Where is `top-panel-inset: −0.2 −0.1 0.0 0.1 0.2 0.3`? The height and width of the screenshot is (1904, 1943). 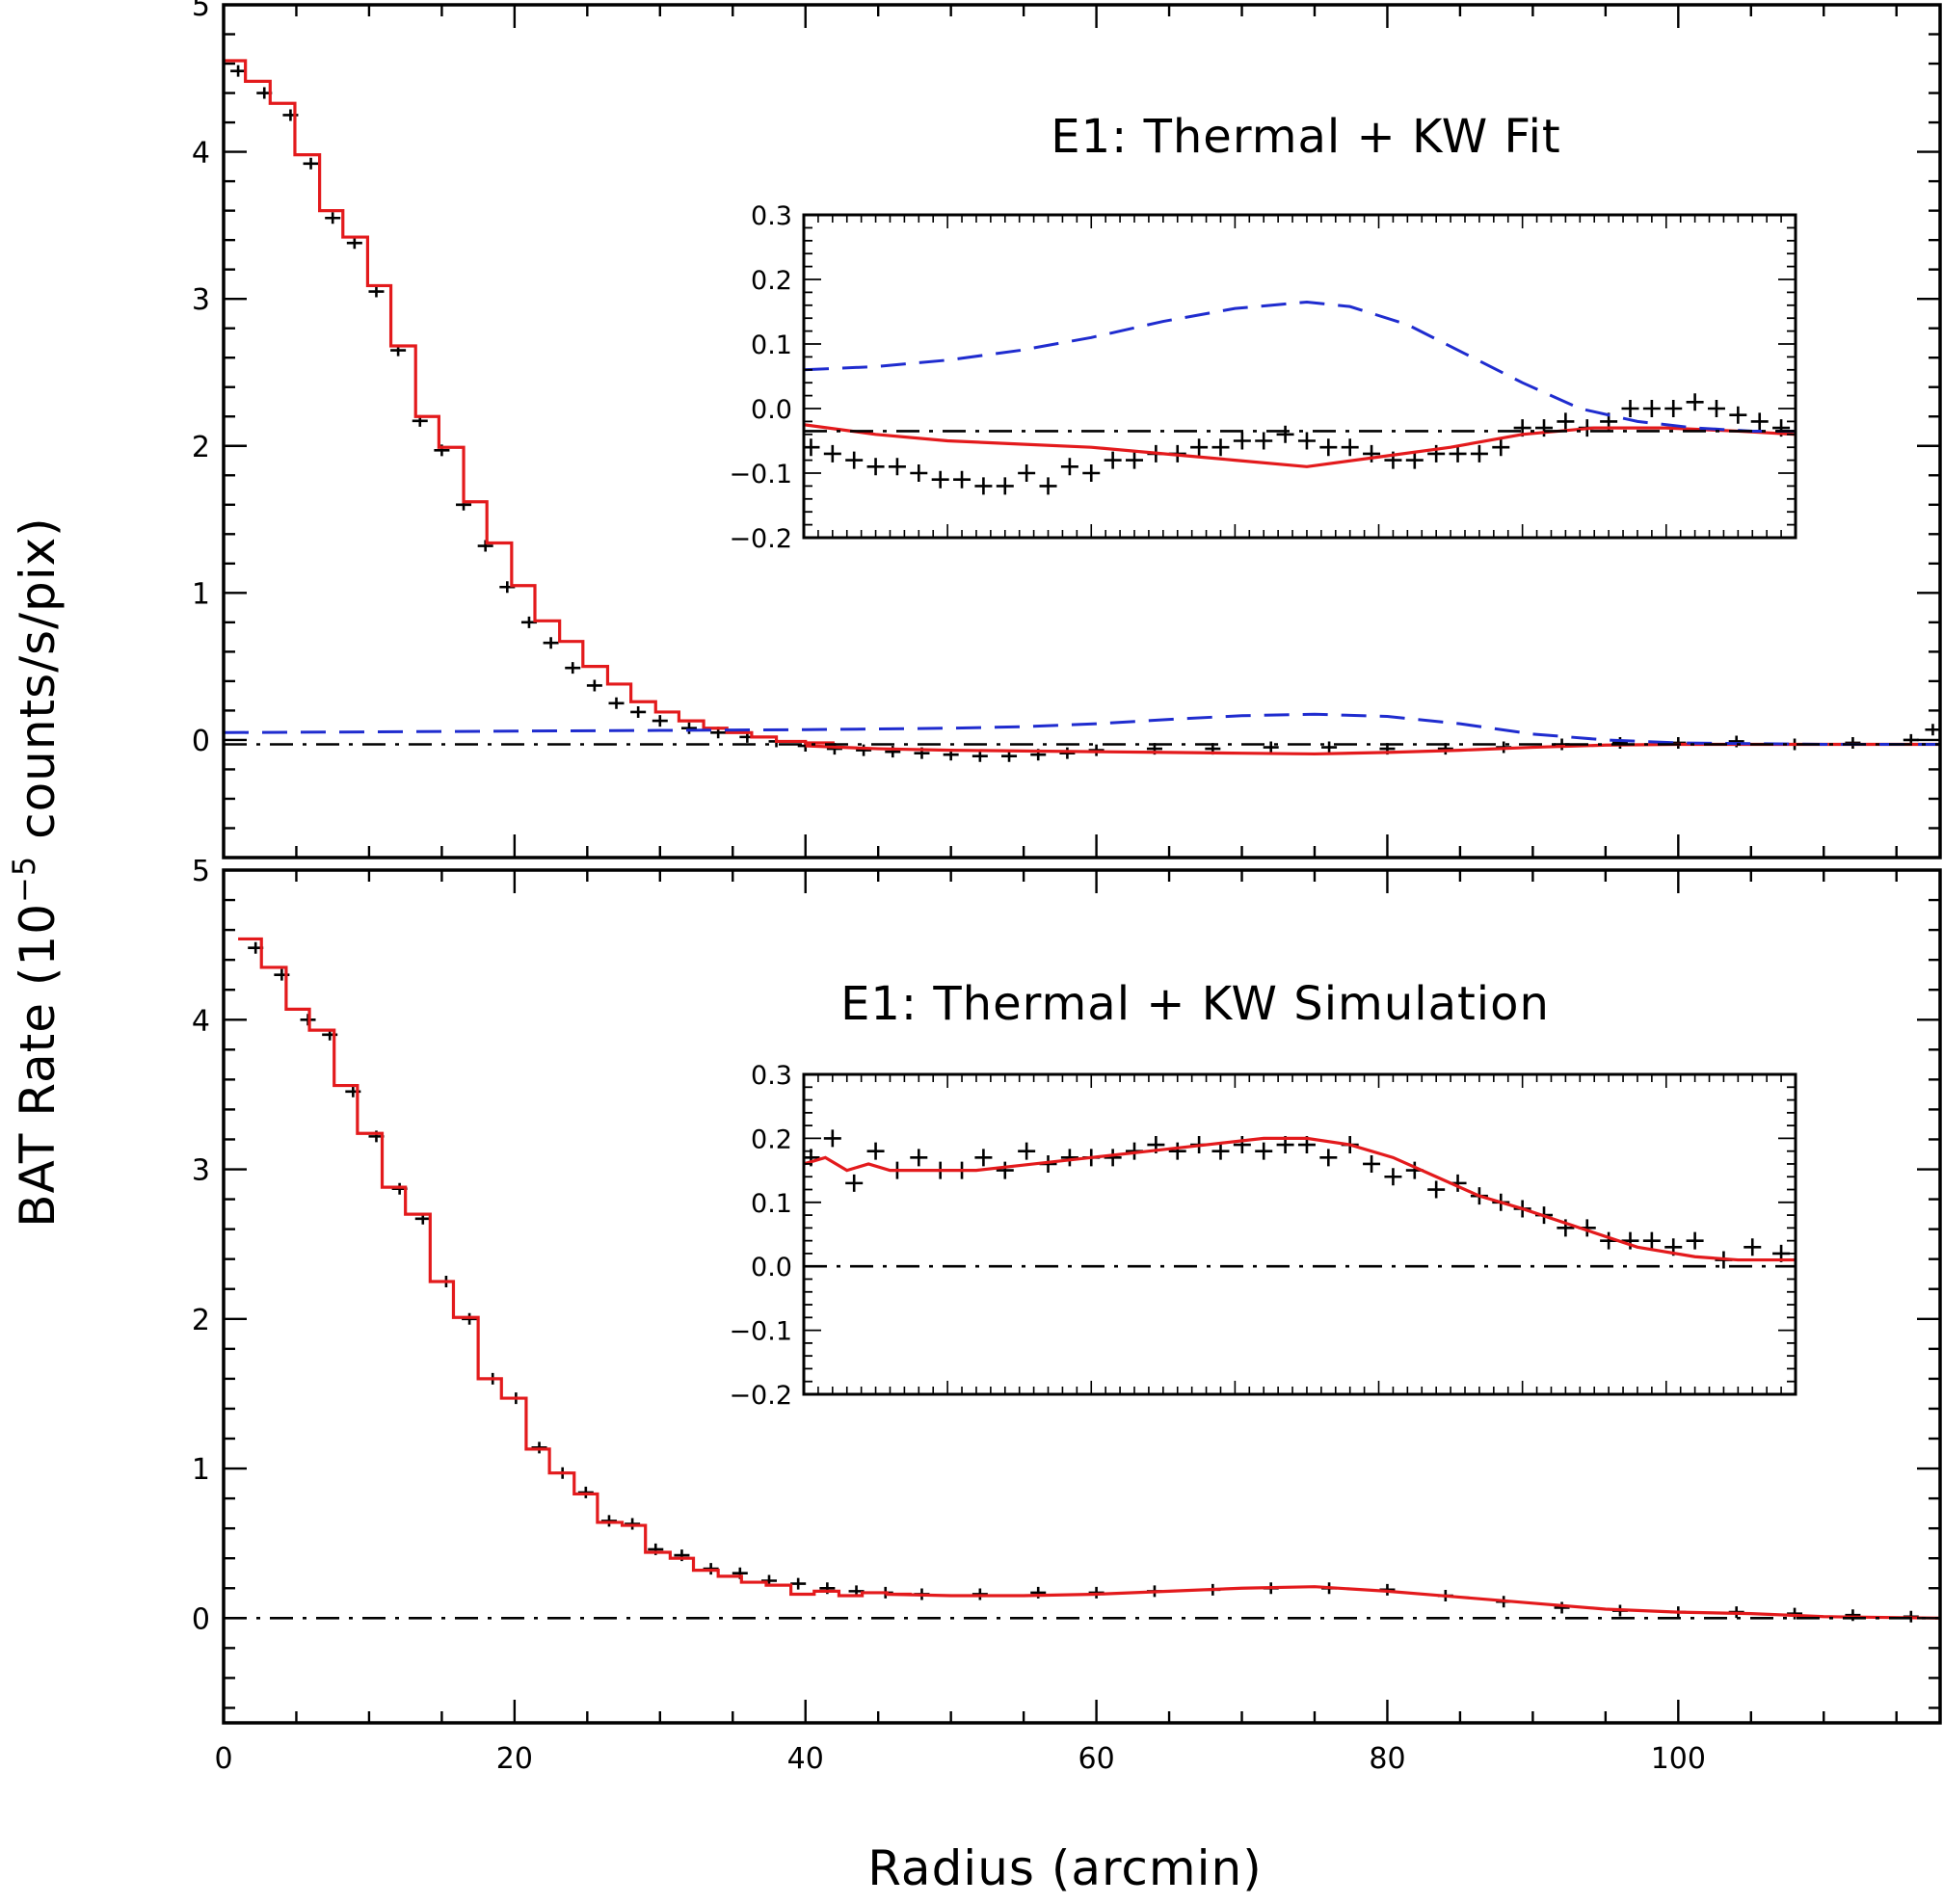 top-panel-inset: −0.2 −0.1 0.0 0.1 0.2 0.3 is located at coordinates (1263, 377).